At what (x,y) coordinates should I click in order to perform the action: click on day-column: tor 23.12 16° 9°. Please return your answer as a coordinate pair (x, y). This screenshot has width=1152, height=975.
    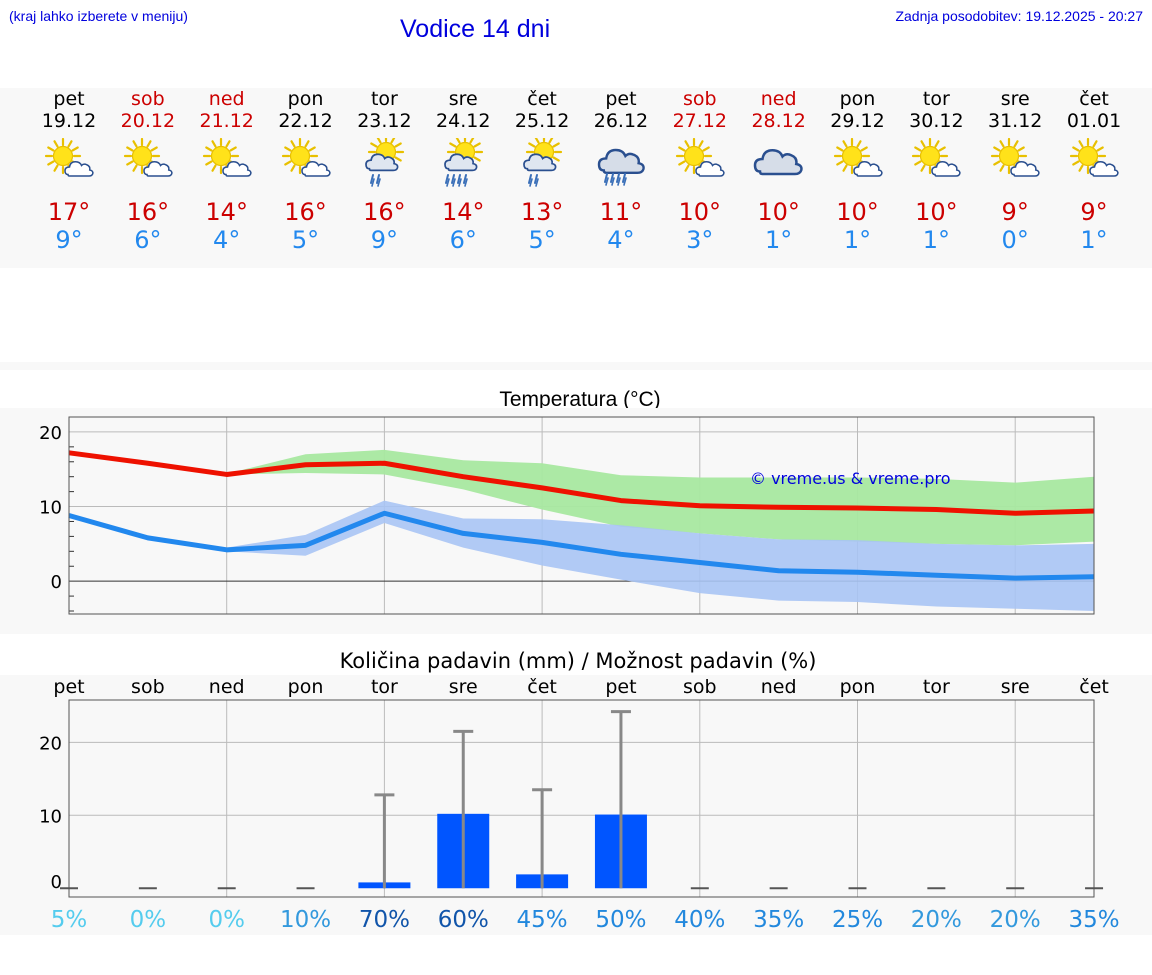
    Looking at the image, I should click on (384, 171).